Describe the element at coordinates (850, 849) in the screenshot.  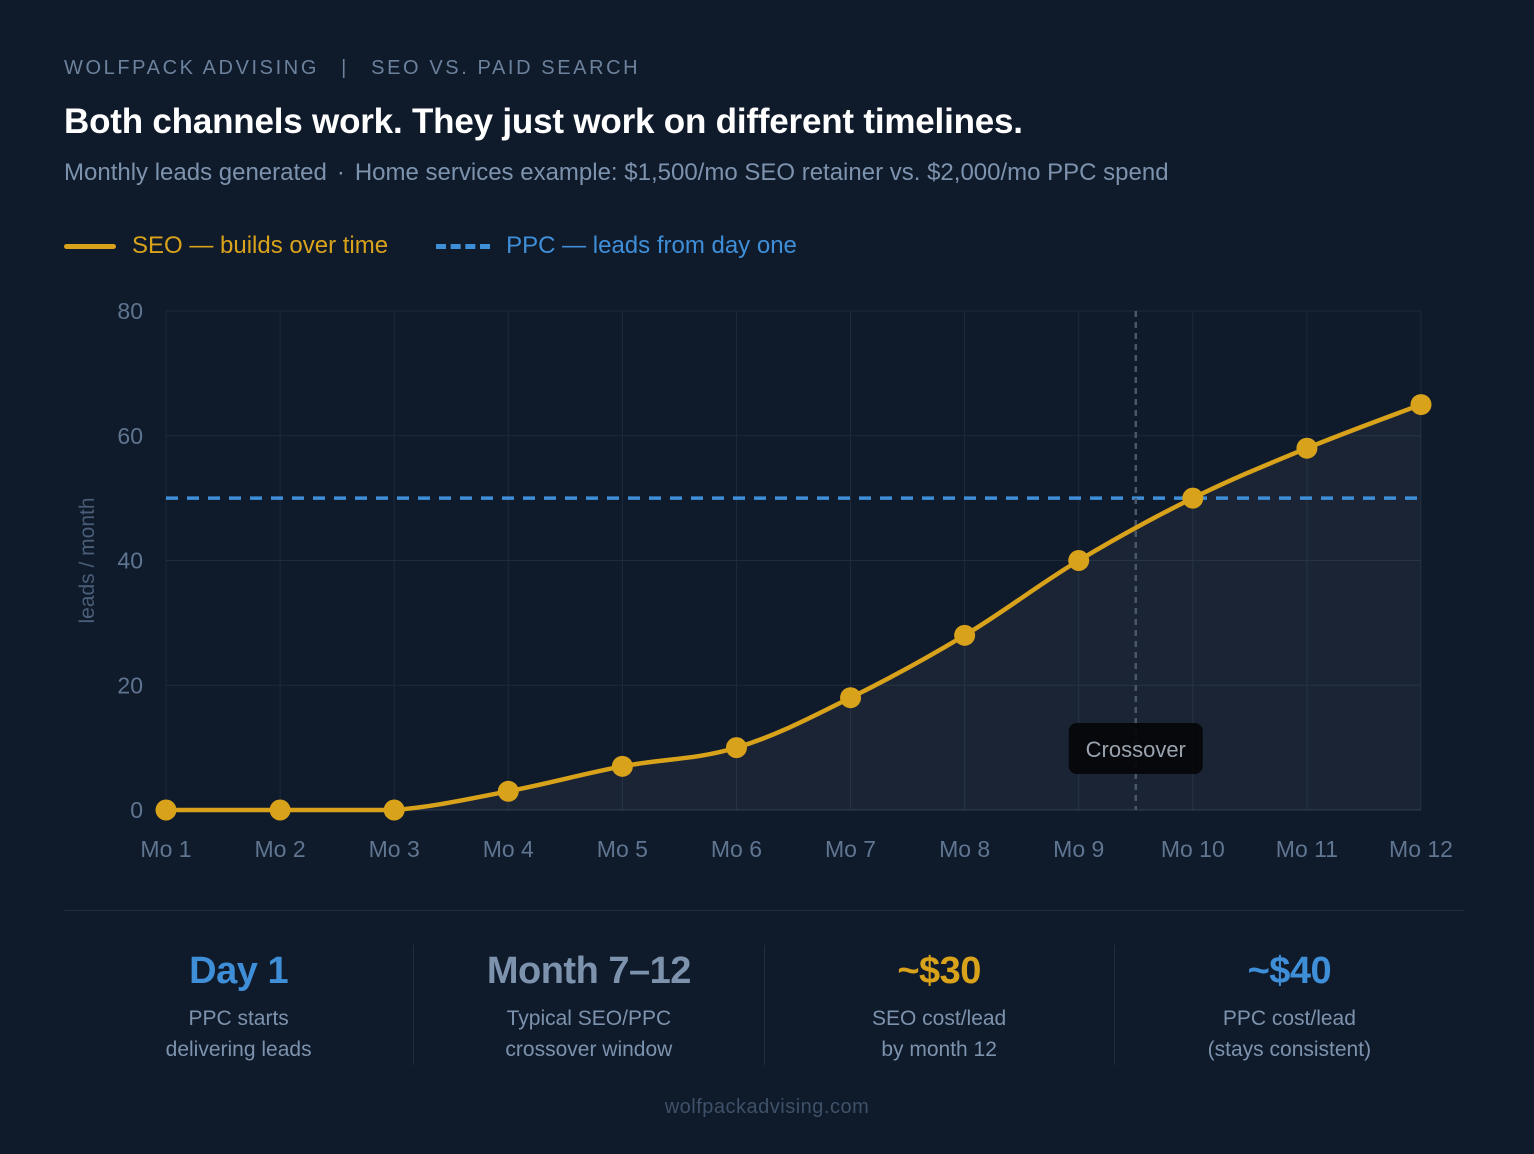
I see `x-tick-label: Mo 7` at that location.